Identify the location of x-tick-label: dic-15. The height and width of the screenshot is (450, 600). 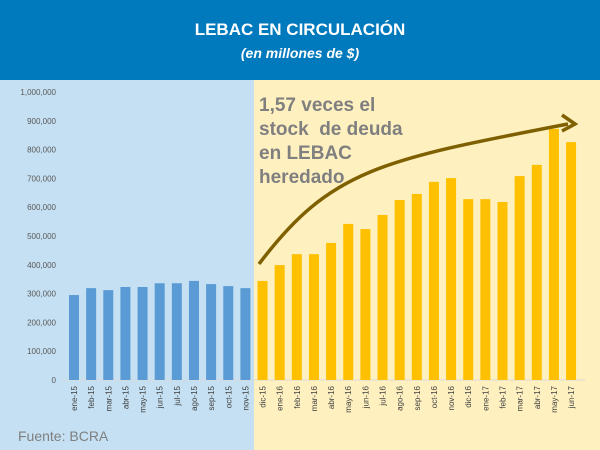
(263, 396).